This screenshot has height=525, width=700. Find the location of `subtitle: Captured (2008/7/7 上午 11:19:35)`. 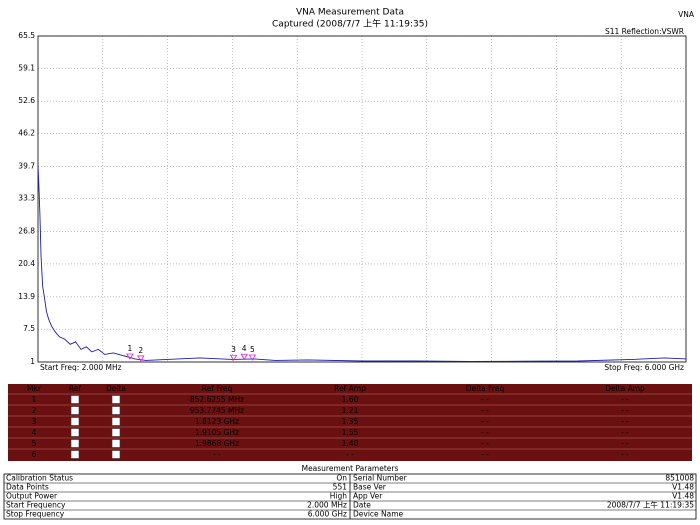

subtitle: Captured (2008/7/7 上午 11:19:35) is located at coordinates (350, 24).